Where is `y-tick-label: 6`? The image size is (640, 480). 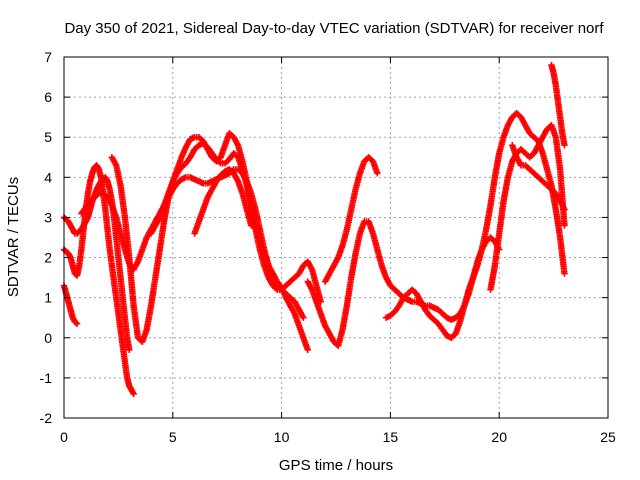 y-tick-label: 6 is located at coordinates (48, 97).